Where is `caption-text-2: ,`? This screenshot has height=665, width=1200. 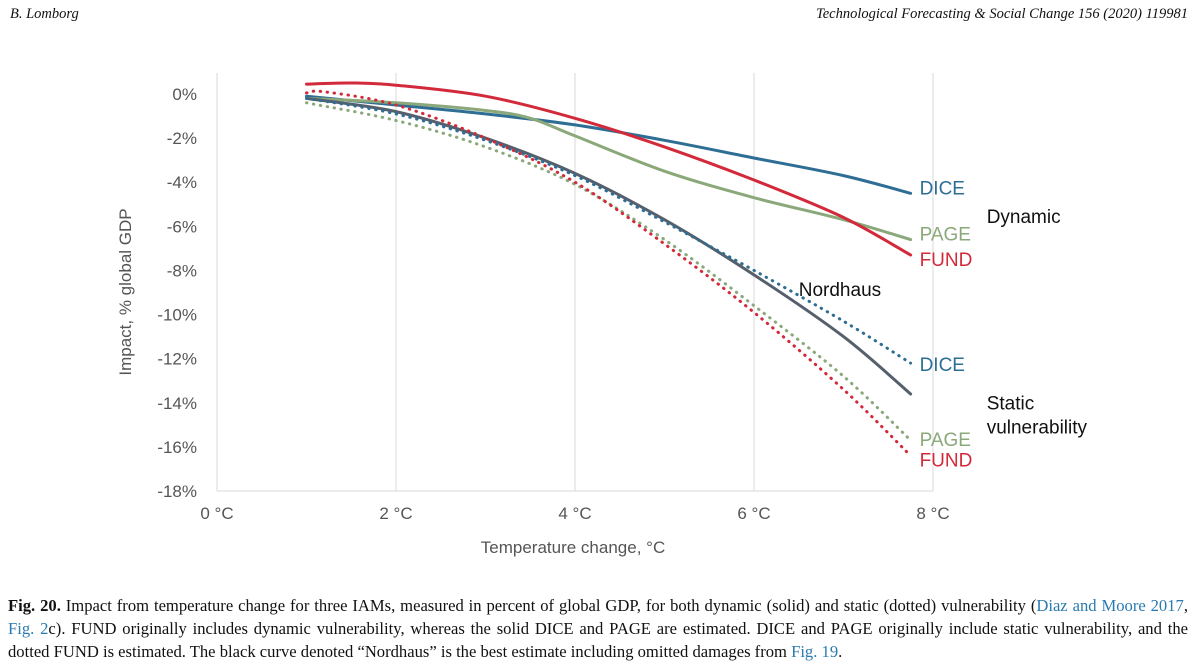 caption-text-2: , is located at coordinates (1185, 605).